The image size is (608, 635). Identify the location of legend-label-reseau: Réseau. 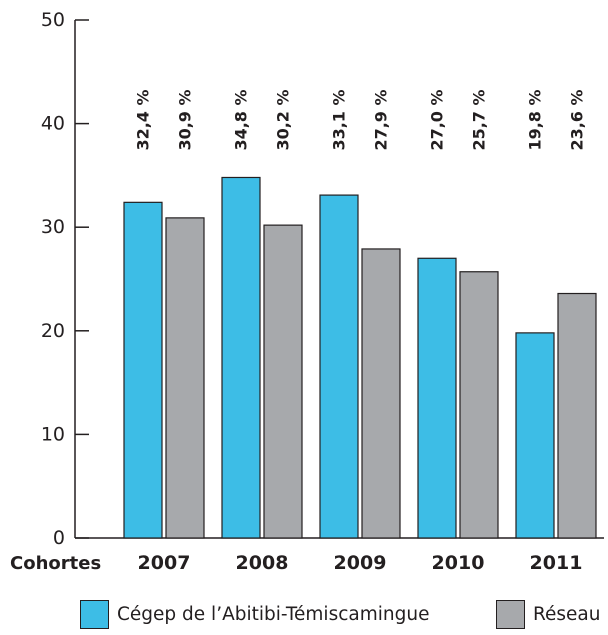
(567, 614).